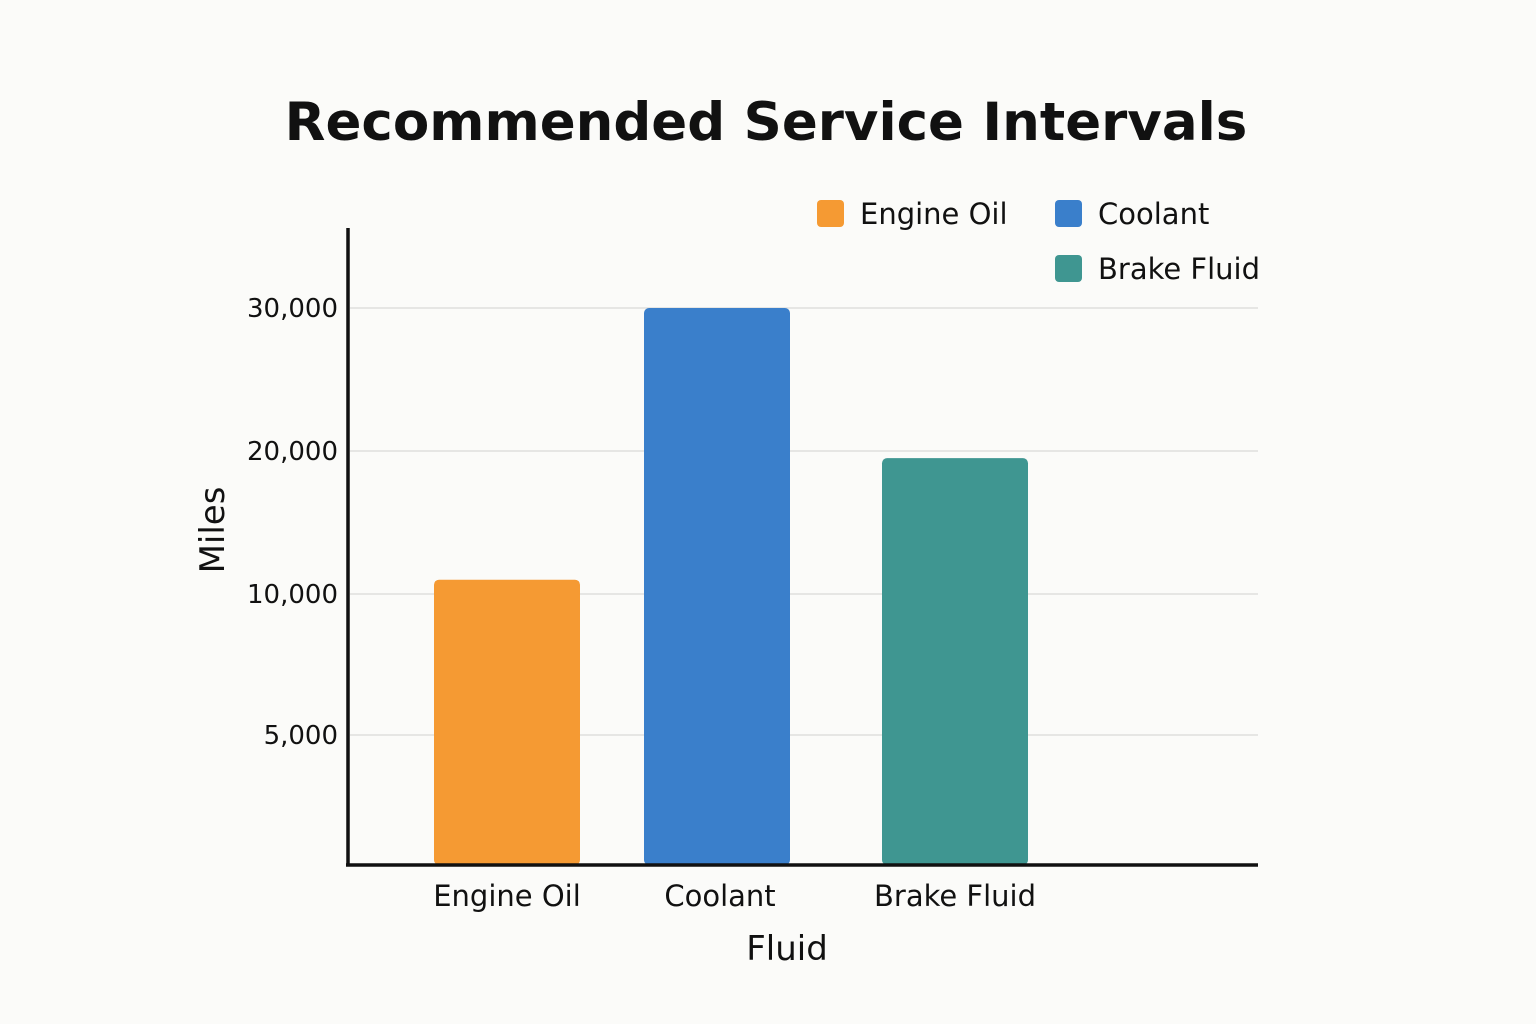  Describe the element at coordinates (830, 213) in the screenshot. I see `legend-swatch-engine-oil` at that location.